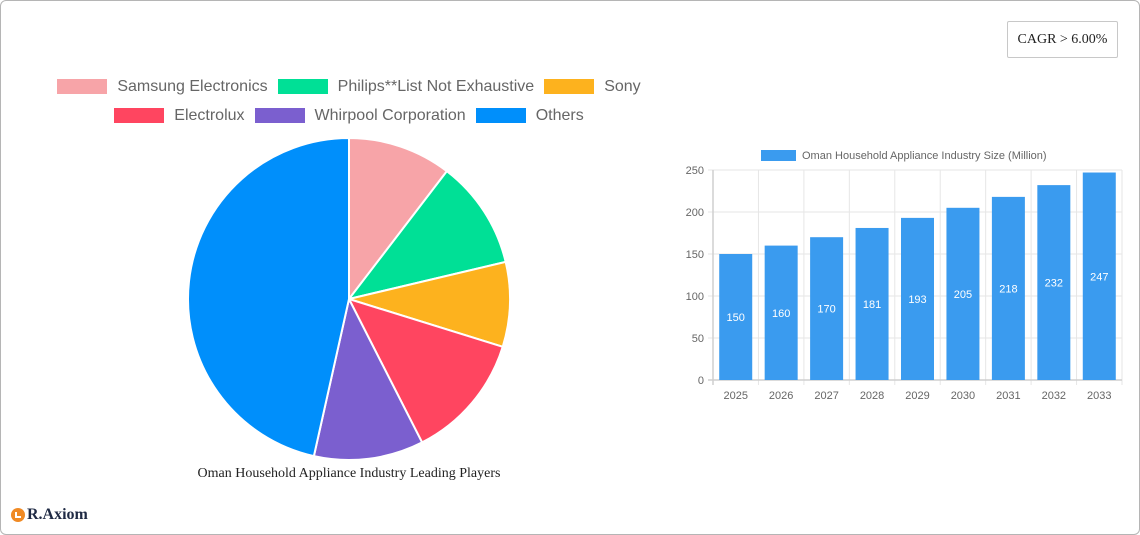  Describe the element at coordinates (425, 370) in the screenshot. I see `pie-slice-electrolux` at that location.